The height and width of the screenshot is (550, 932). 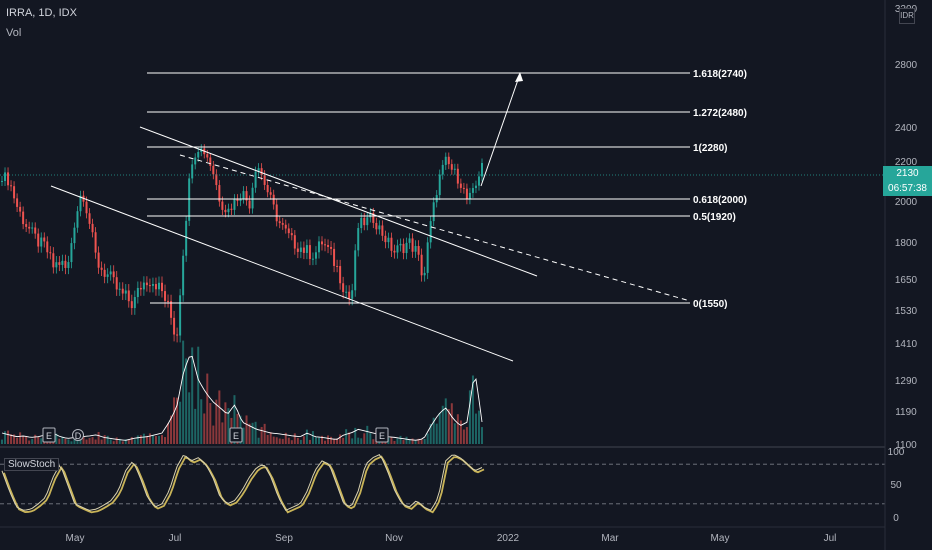 I want to click on symbol-header: IRRA, 1D, IDX, so click(x=41, y=13).